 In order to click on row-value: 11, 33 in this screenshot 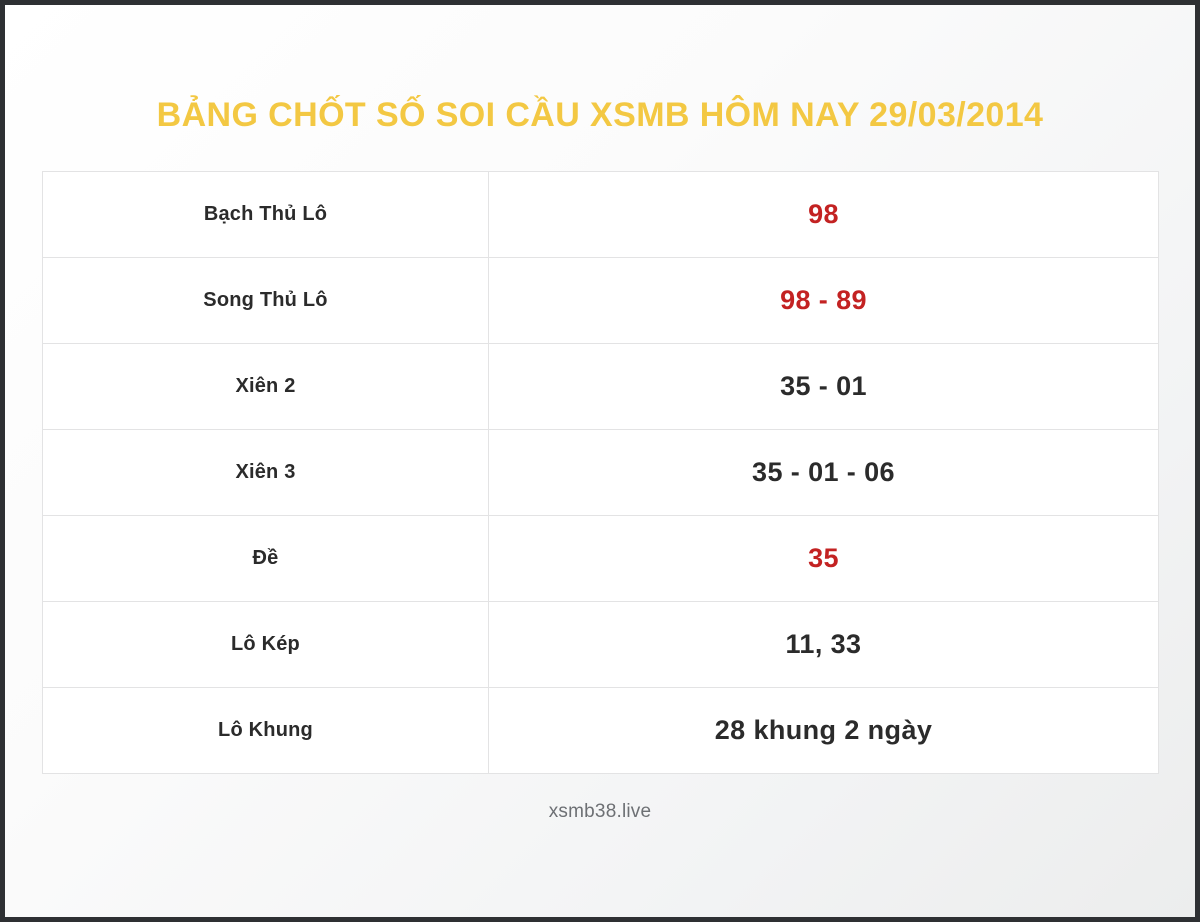, I will do `click(823, 644)`.